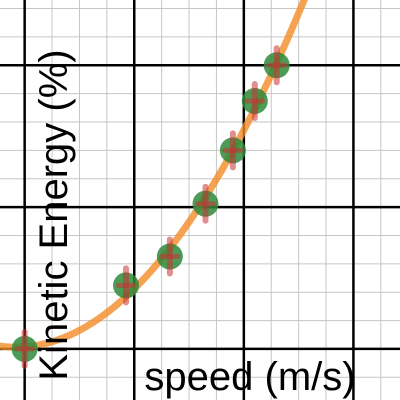 The height and width of the screenshot is (400, 400). What do you see at coordinates (54, 214) in the screenshot?
I see `y-axis-label: Kinetic Energy (%)` at bounding box center [54, 214].